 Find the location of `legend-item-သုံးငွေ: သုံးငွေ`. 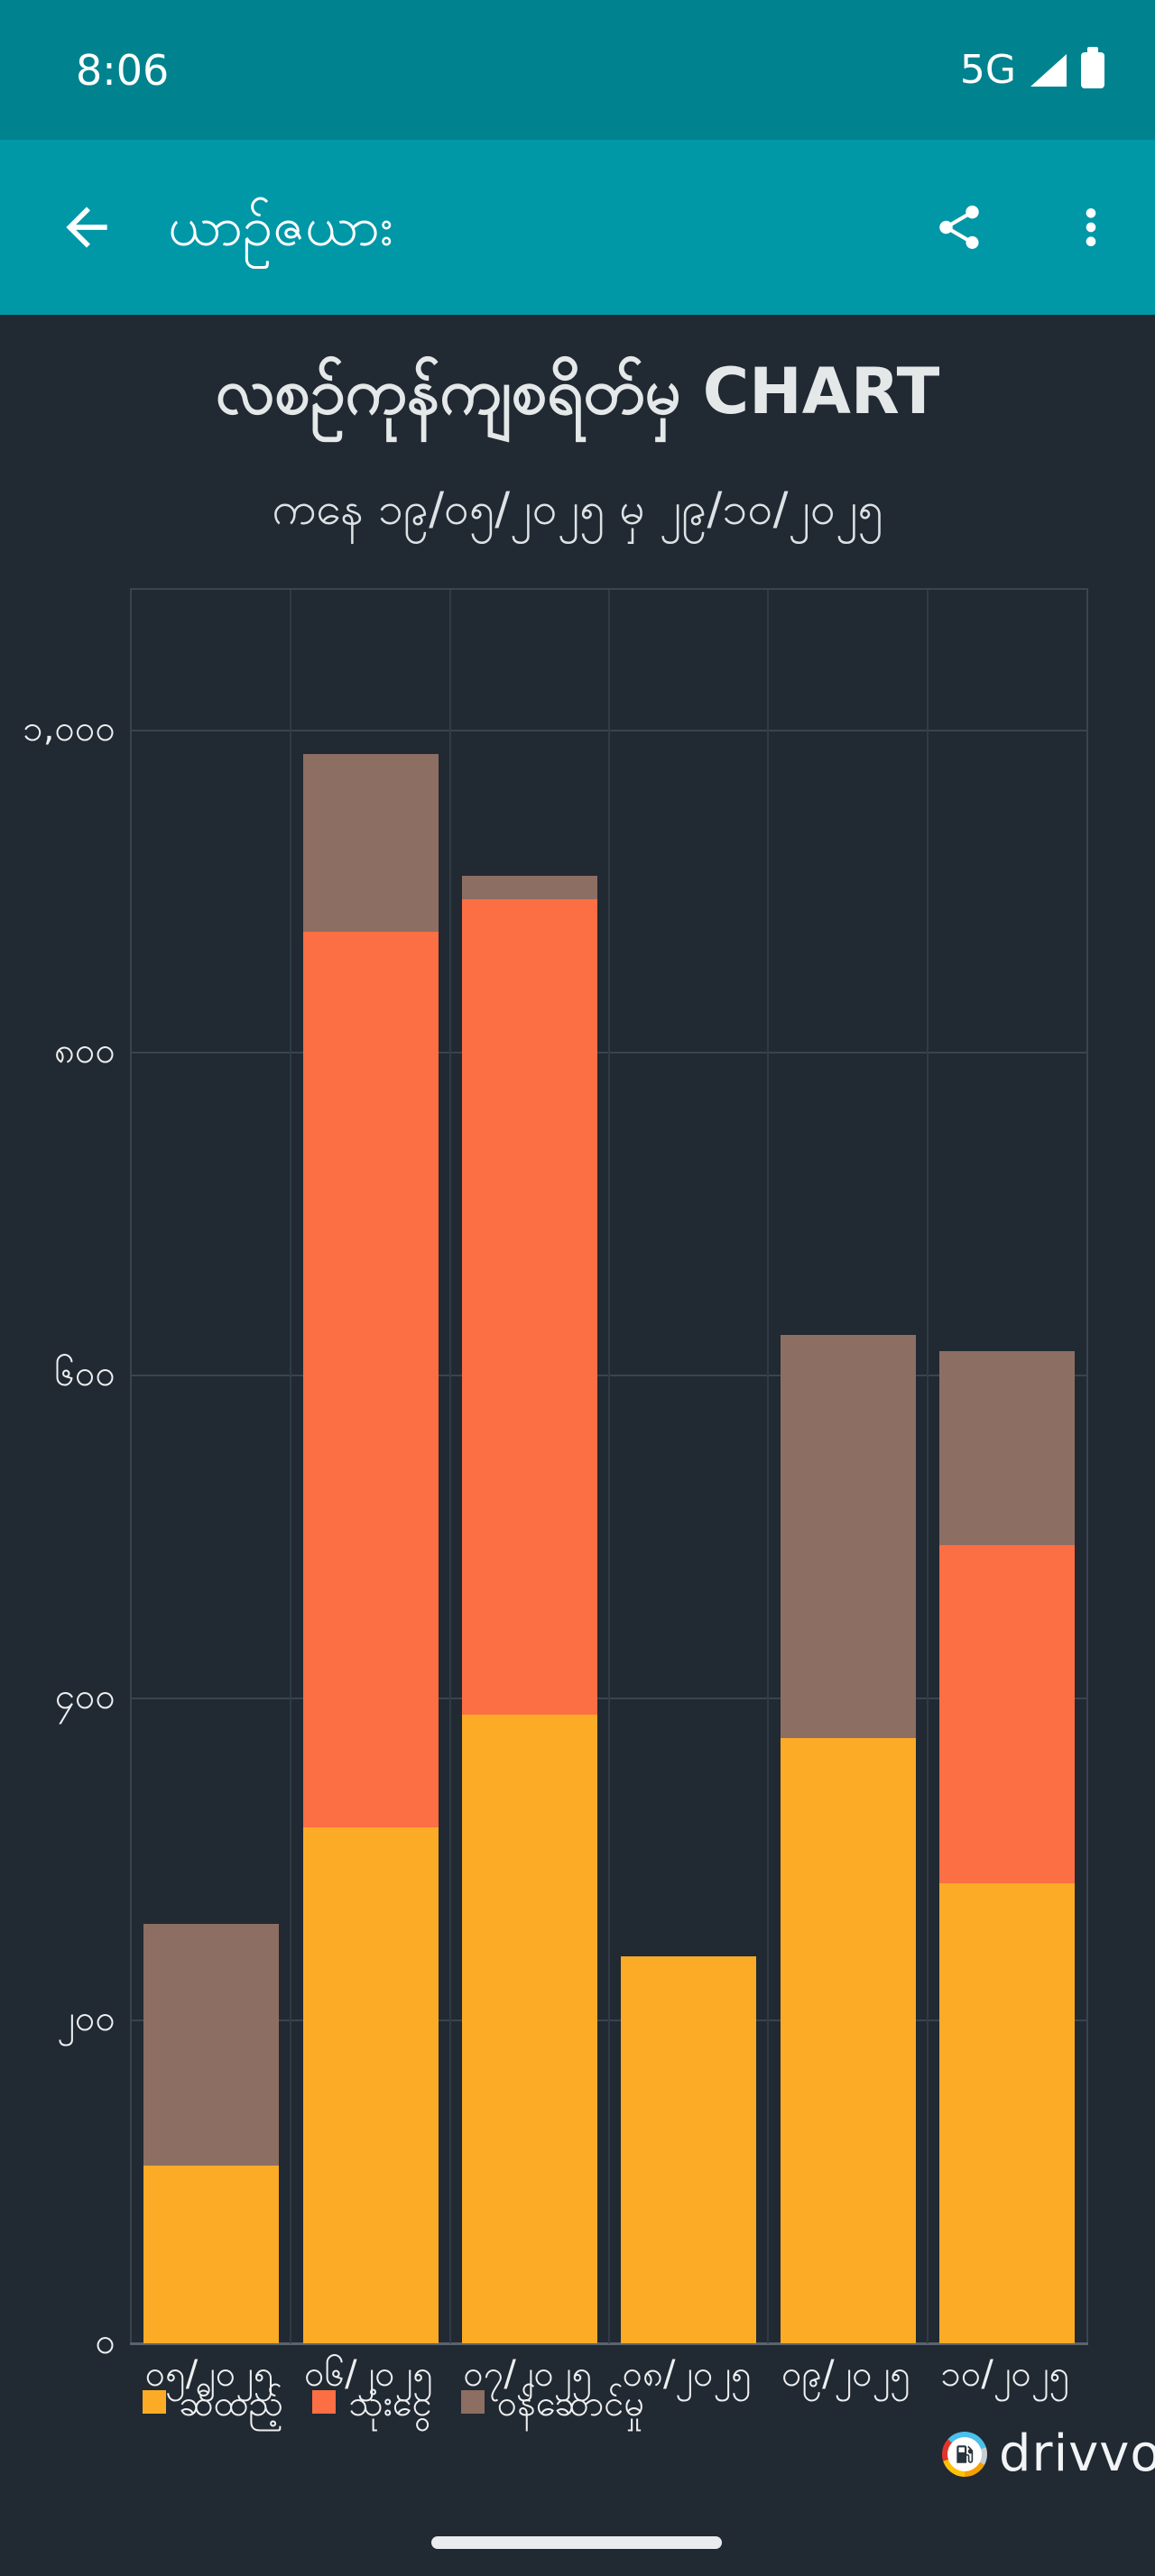

legend-item-သုံးငွေ: သုံးငွေ is located at coordinates (372, 2403).